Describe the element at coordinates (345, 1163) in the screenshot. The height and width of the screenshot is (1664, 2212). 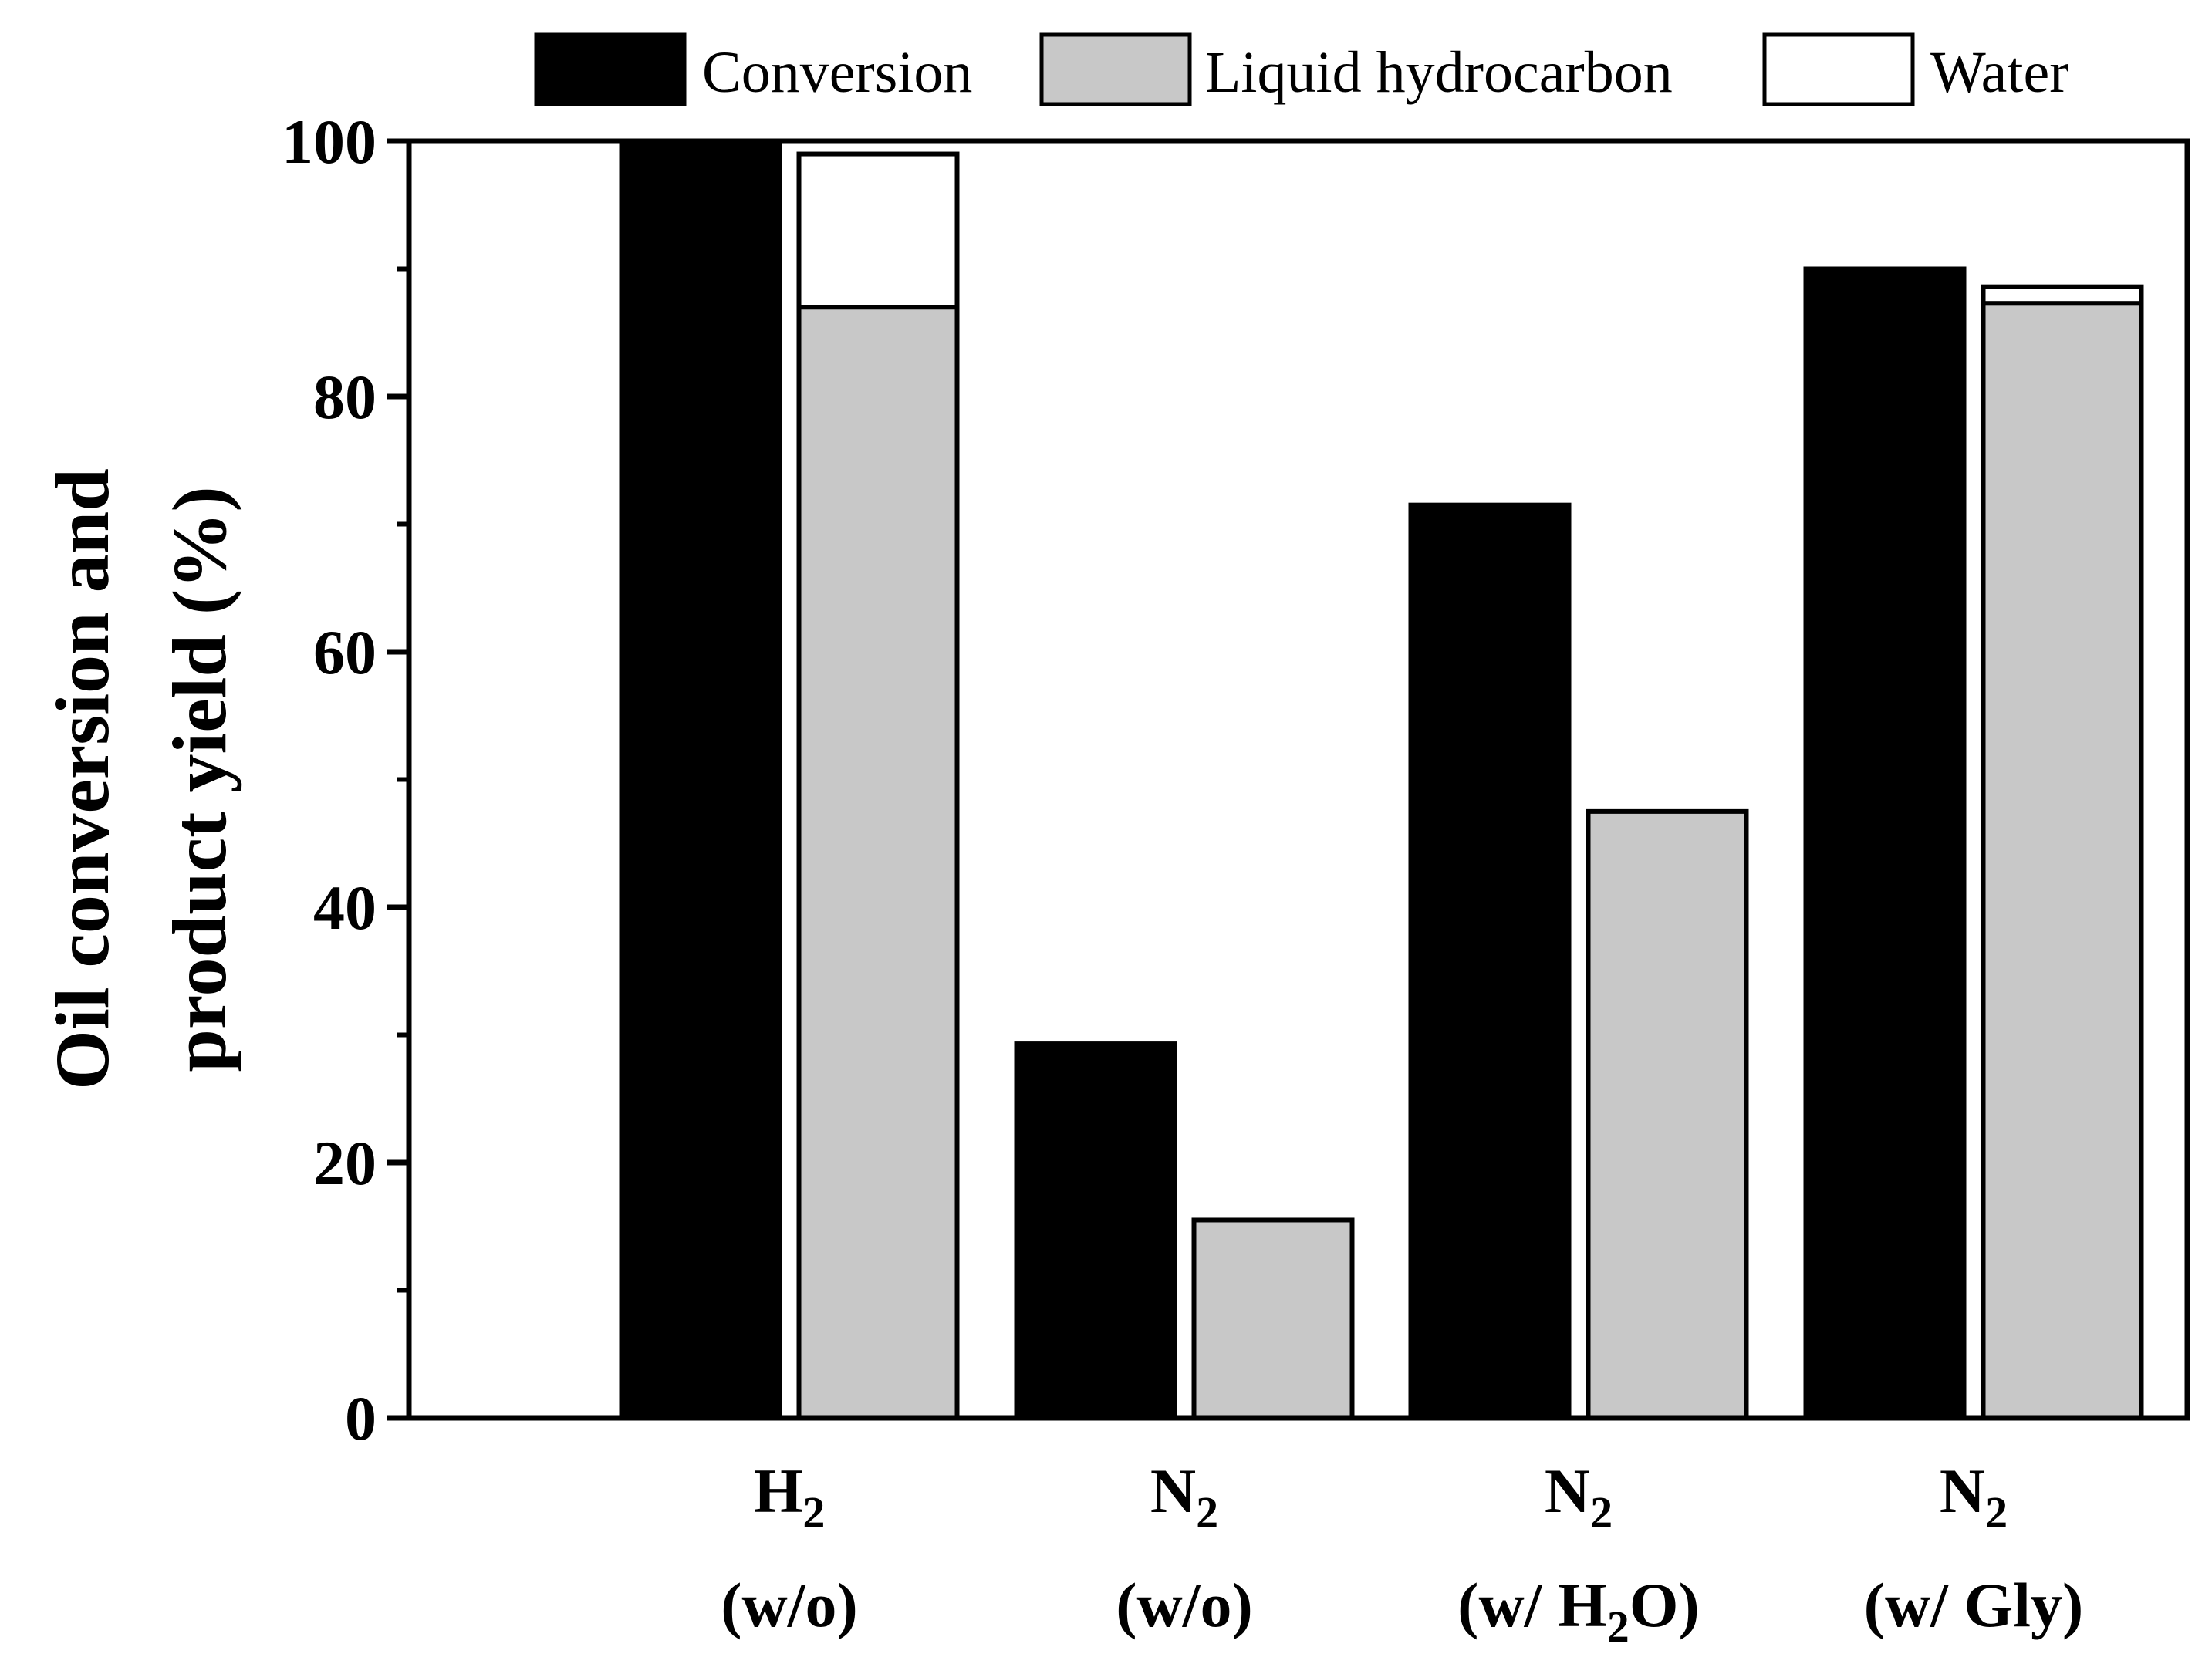
I see `y-tick-label-20: 20` at that location.